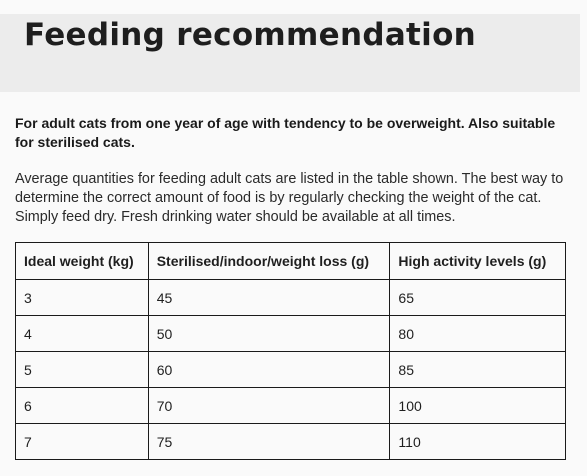 The image size is (587, 476). Describe the element at coordinates (477, 441) in the screenshot. I see `cell-high-activity-amount: 110` at that location.